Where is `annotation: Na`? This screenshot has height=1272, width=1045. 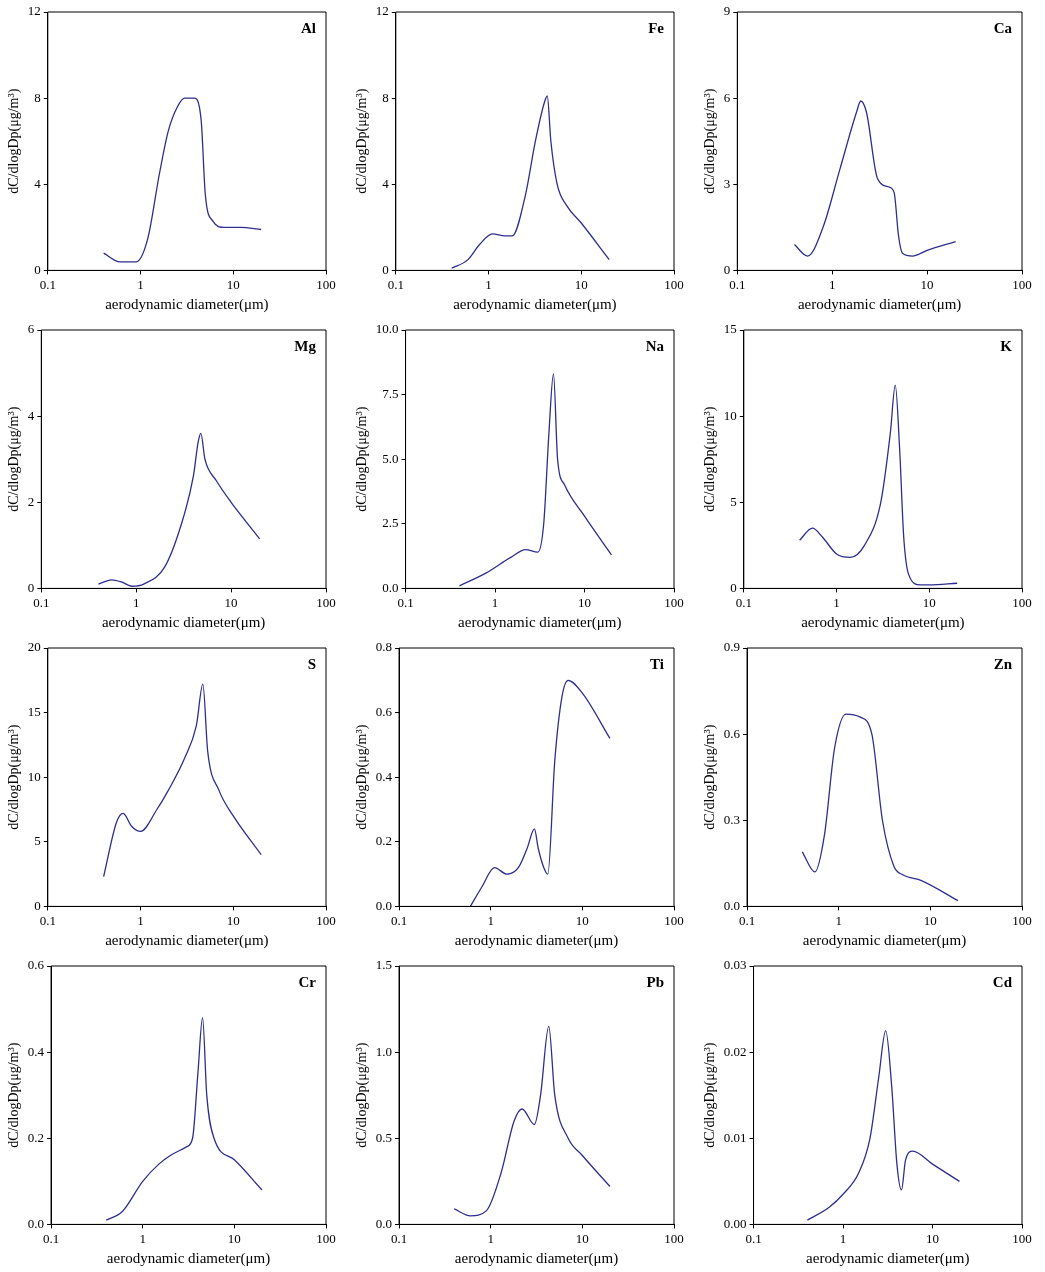
annotation: Na is located at coordinates (655, 346).